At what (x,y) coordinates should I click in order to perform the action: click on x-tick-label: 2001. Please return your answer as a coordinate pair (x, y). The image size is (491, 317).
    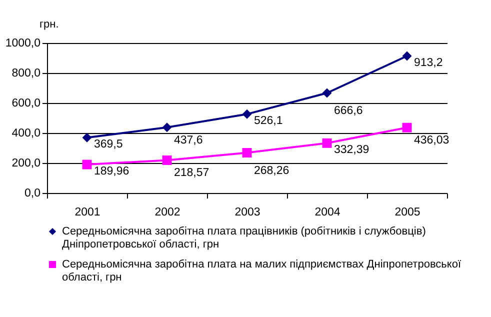
    Looking at the image, I should click on (87, 212).